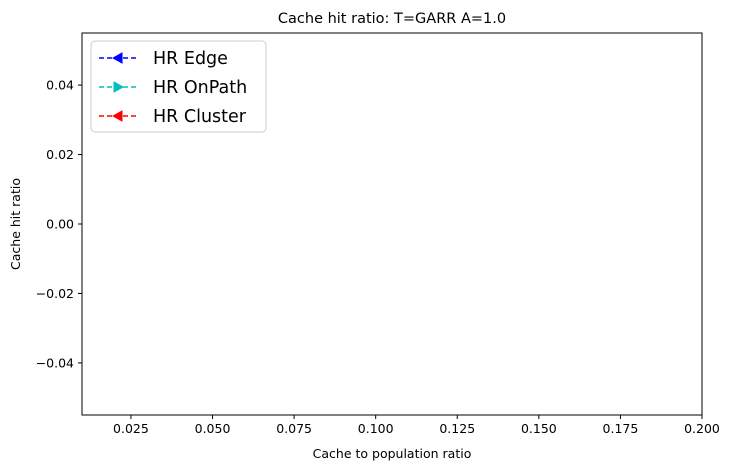 This screenshot has width=731, height=470. What do you see at coordinates (392, 19) in the screenshot?
I see `chart-title: Cache hit ratio: T=GARR A=1.0` at bounding box center [392, 19].